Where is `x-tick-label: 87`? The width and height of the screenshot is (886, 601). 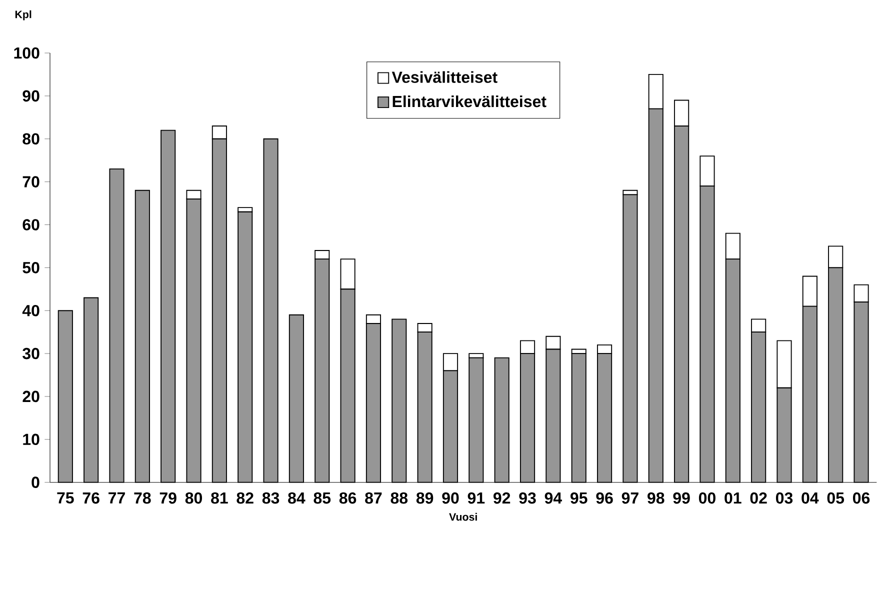 x-tick-label: 87 is located at coordinates (373, 498).